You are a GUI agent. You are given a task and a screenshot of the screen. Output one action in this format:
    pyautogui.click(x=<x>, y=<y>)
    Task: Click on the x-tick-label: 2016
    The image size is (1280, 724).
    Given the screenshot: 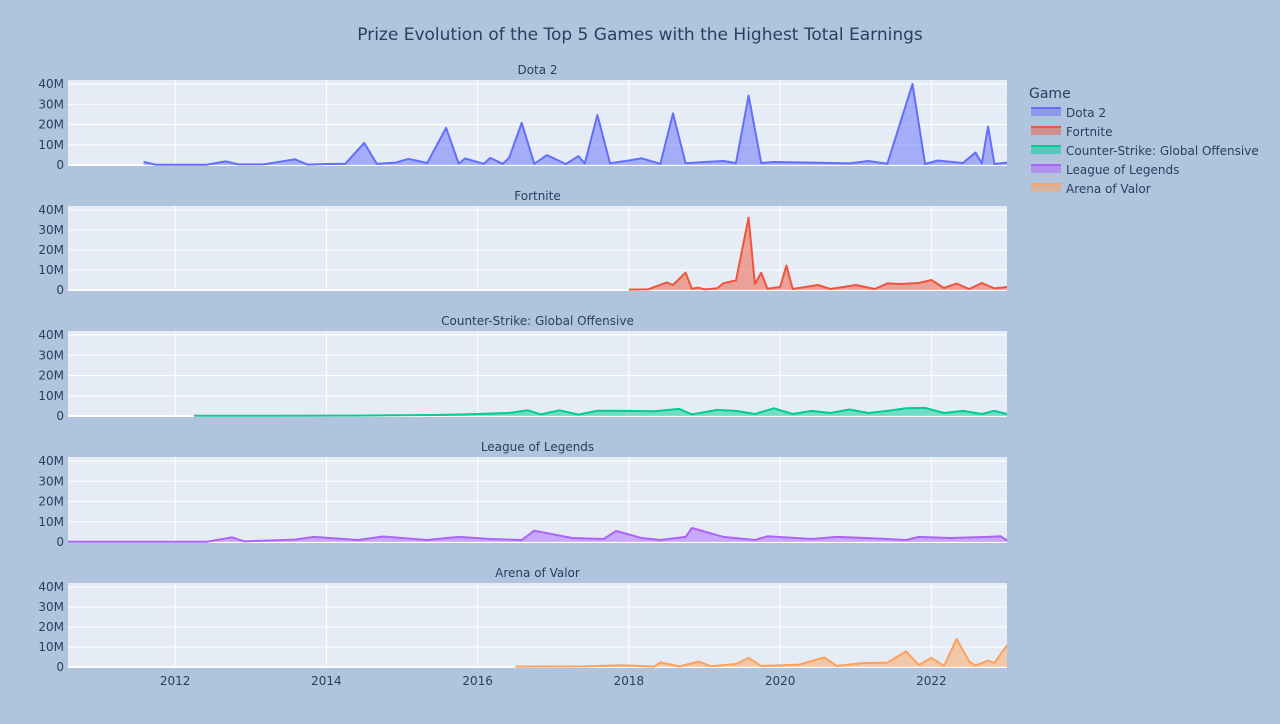 What is the action you would take?
    pyautogui.click(x=477, y=681)
    